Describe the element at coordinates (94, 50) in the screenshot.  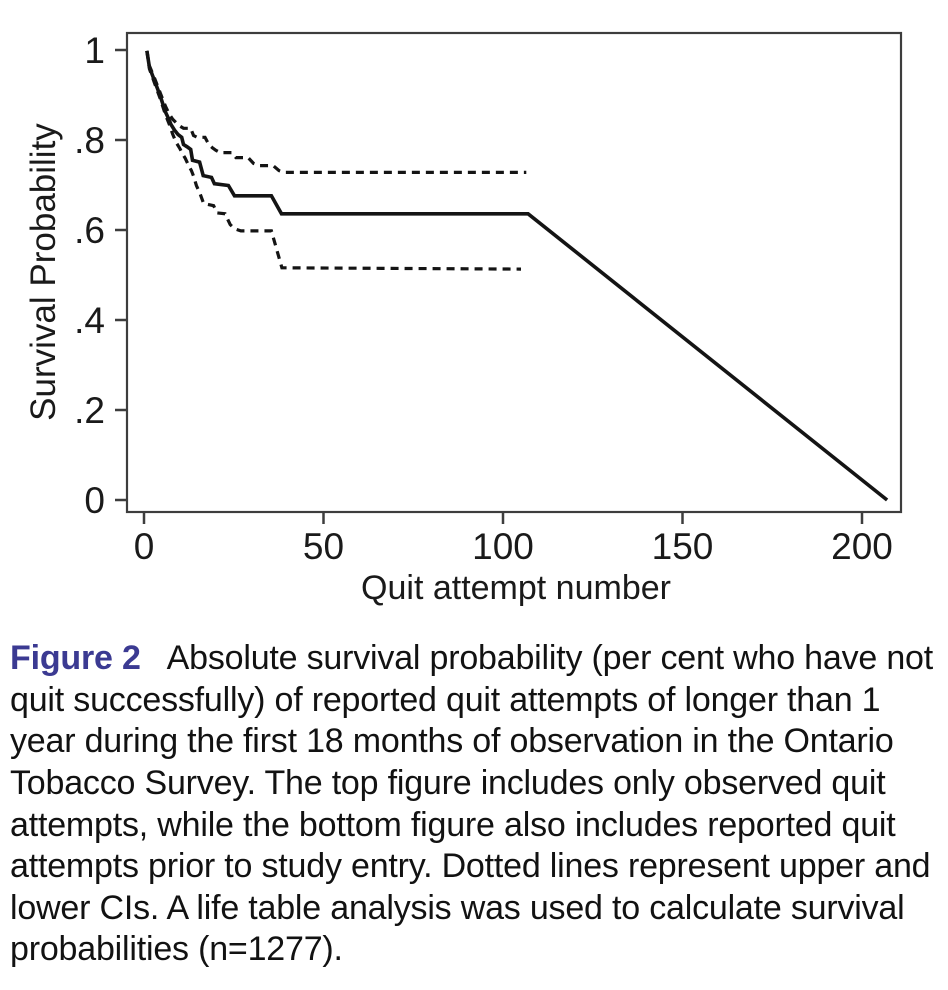
I see `y-tick-label: 1` at that location.